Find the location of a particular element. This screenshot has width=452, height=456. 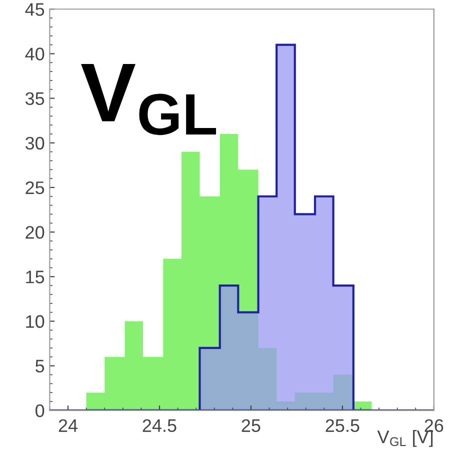

x-tick-label: 25 is located at coordinates (251, 425).